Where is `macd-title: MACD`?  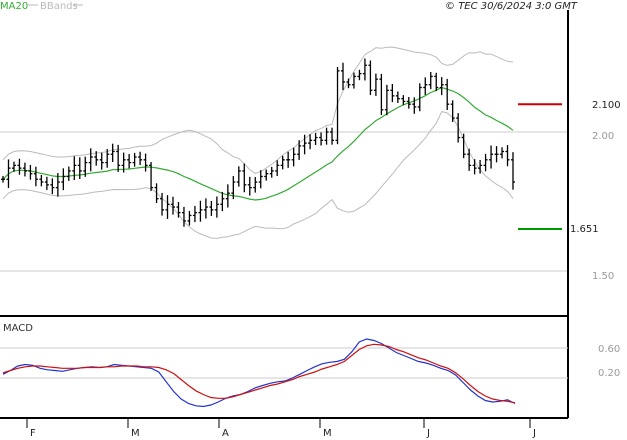
macd-title: MACD is located at coordinates (18, 328).